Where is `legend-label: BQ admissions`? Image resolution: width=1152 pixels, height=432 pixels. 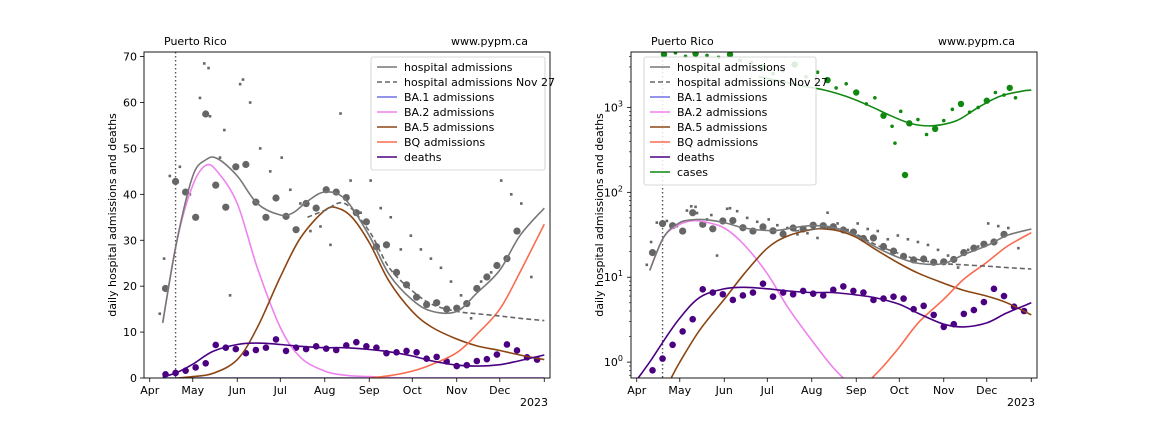 legend-label: BQ admissions is located at coordinates (717, 142).